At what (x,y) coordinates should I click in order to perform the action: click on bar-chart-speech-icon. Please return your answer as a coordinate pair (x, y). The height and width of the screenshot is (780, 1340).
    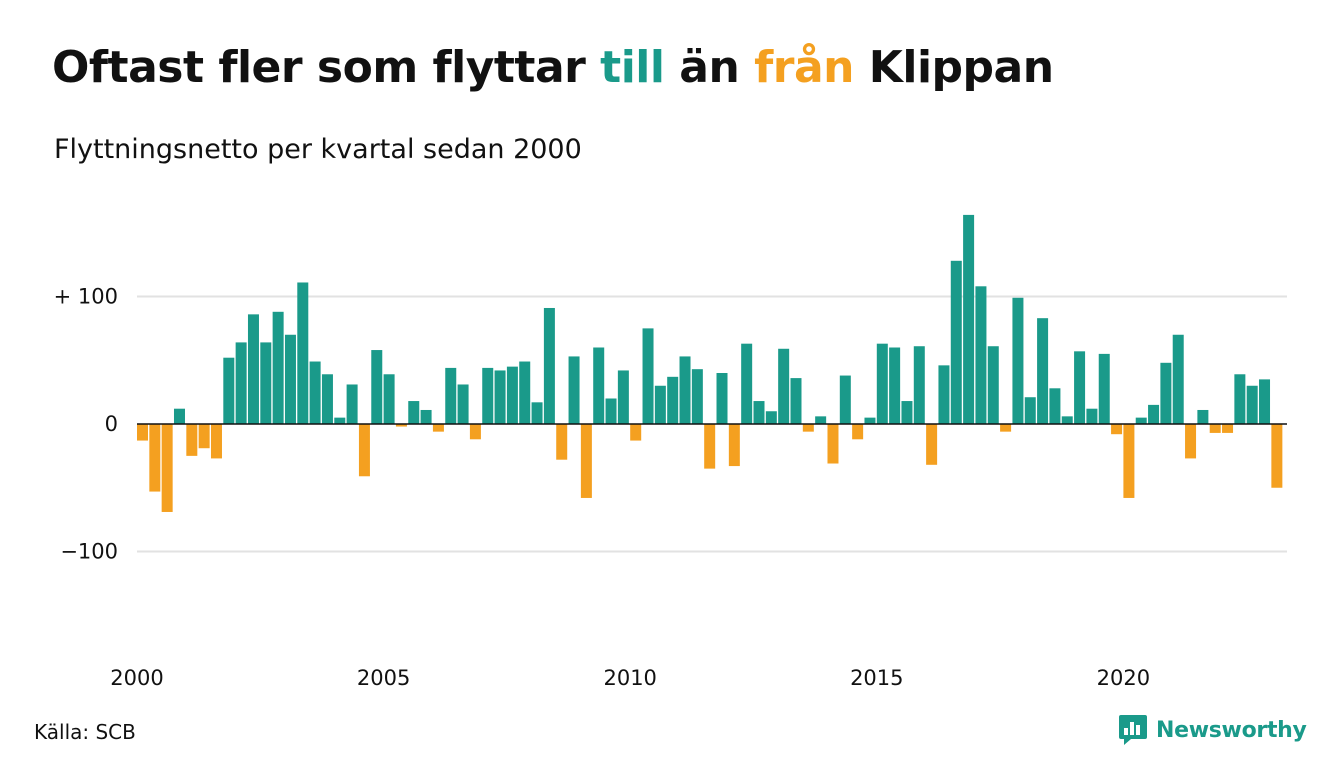
    Looking at the image, I should click on (1133, 730).